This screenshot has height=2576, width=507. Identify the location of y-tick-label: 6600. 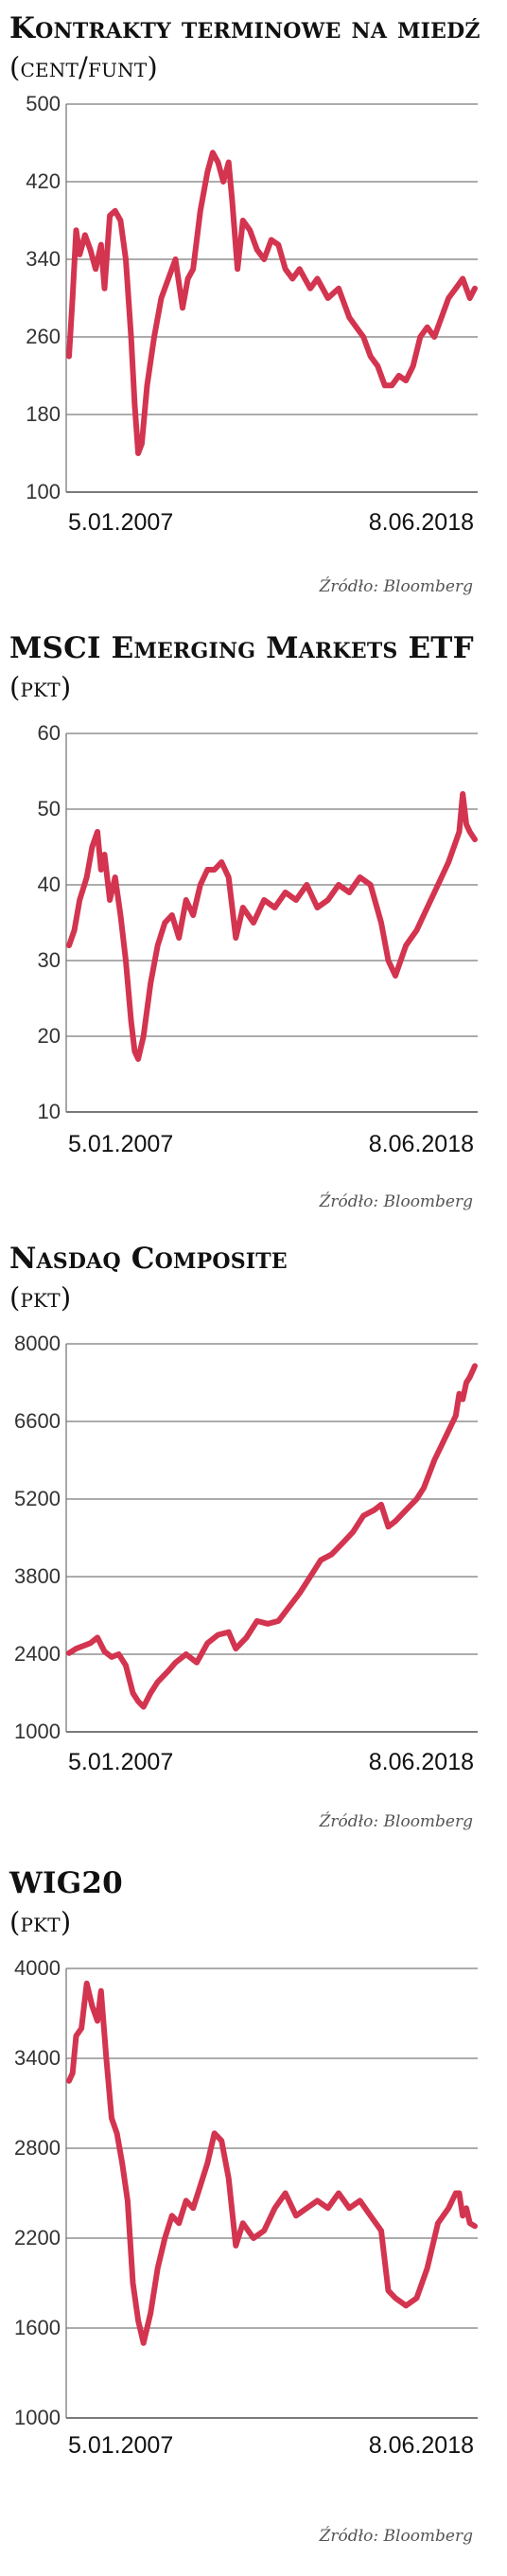
(37, 1421).